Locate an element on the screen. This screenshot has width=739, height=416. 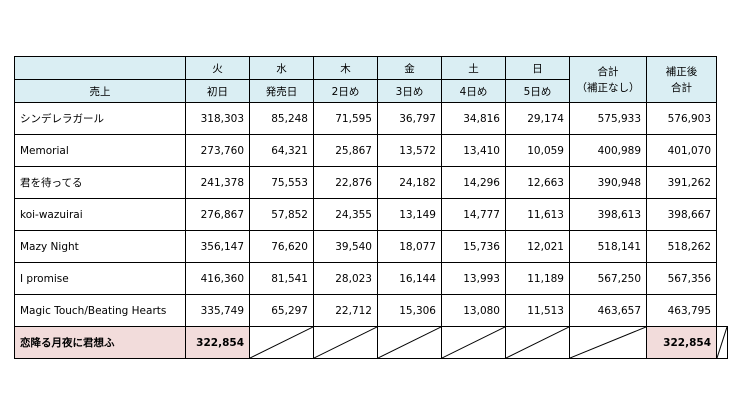
weekday-header-row: 火 水 木 金 土 日 合計 （補正なし） 補正後 合計 is located at coordinates (371, 79).